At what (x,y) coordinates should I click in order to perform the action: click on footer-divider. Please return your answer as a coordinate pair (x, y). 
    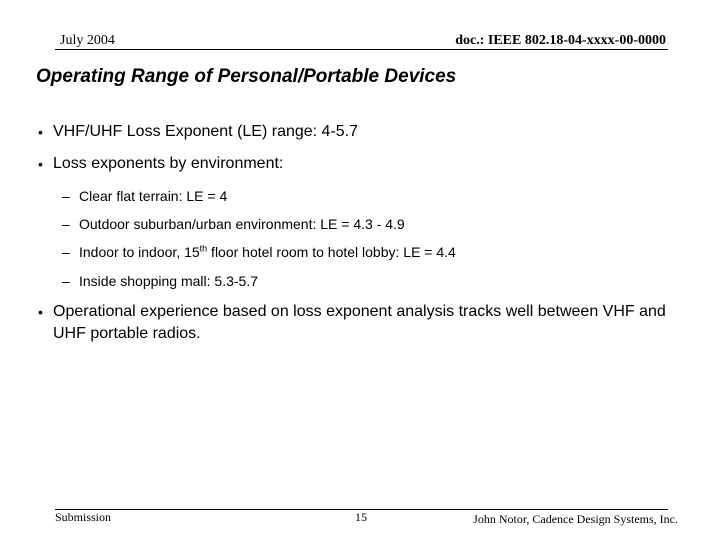
    Looking at the image, I should click on (361, 509).